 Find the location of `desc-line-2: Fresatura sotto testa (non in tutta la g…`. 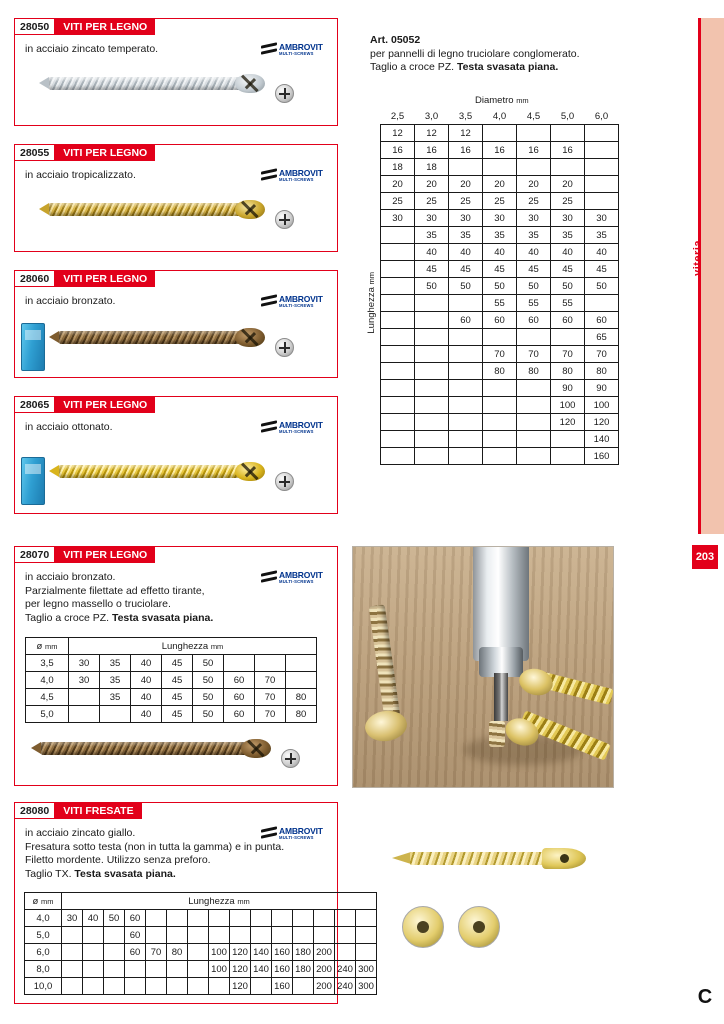

desc-line-2: Fresatura sotto testa (non in tutta la g… is located at coordinates (155, 846).